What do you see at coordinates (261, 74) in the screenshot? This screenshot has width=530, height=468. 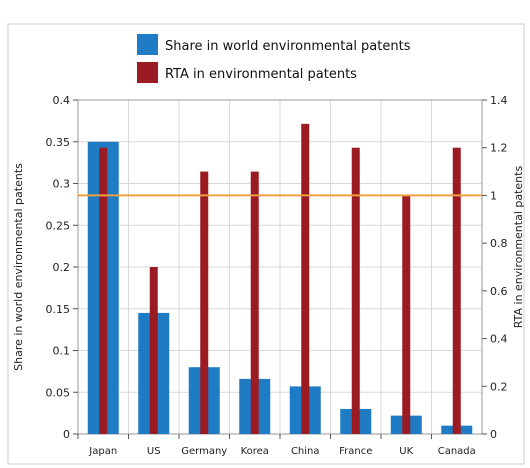 I see `legend-label-rta: RTA in environmental patents` at bounding box center [261, 74].